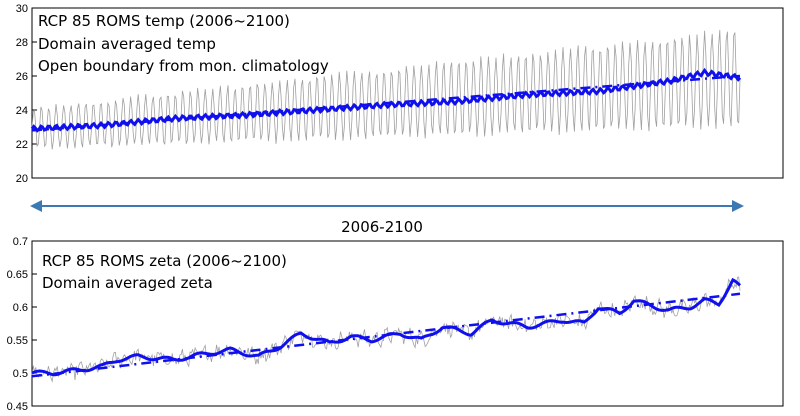  Describe the element at coordinates (386, 103) in the screenshot. I see `temp-series-trend` at that location.